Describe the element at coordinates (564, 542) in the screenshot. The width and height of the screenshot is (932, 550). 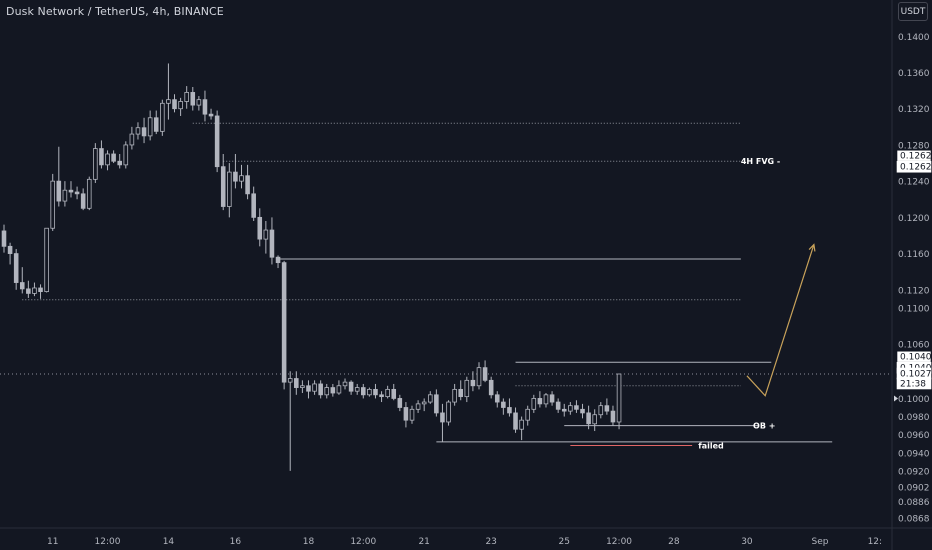
I see `x-tick-label: 25` at that location.